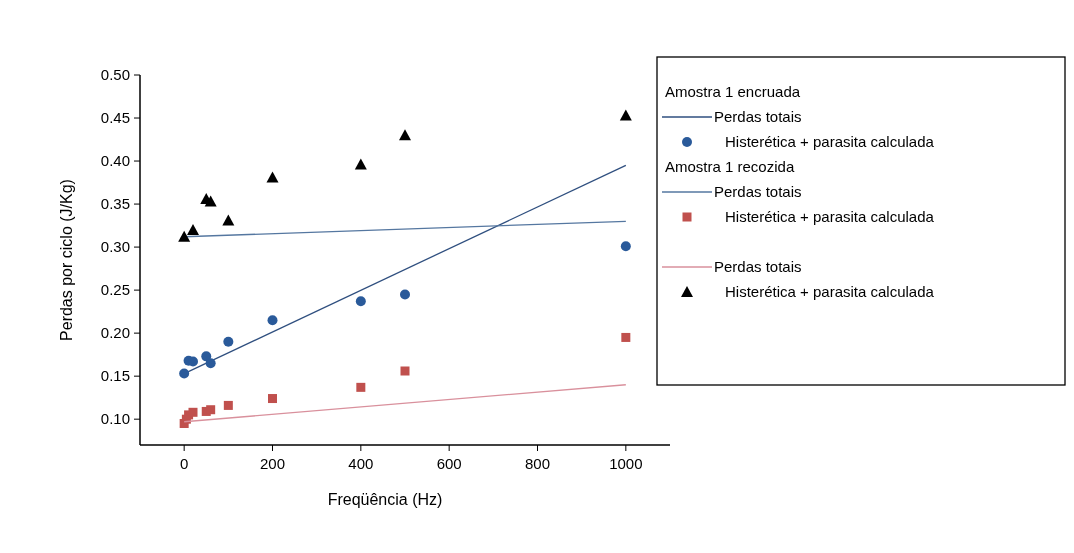 Image resolution: width=1074 pixels, height=553 pixels. I want to click on x-tick-label: 400, so click(361, 463).